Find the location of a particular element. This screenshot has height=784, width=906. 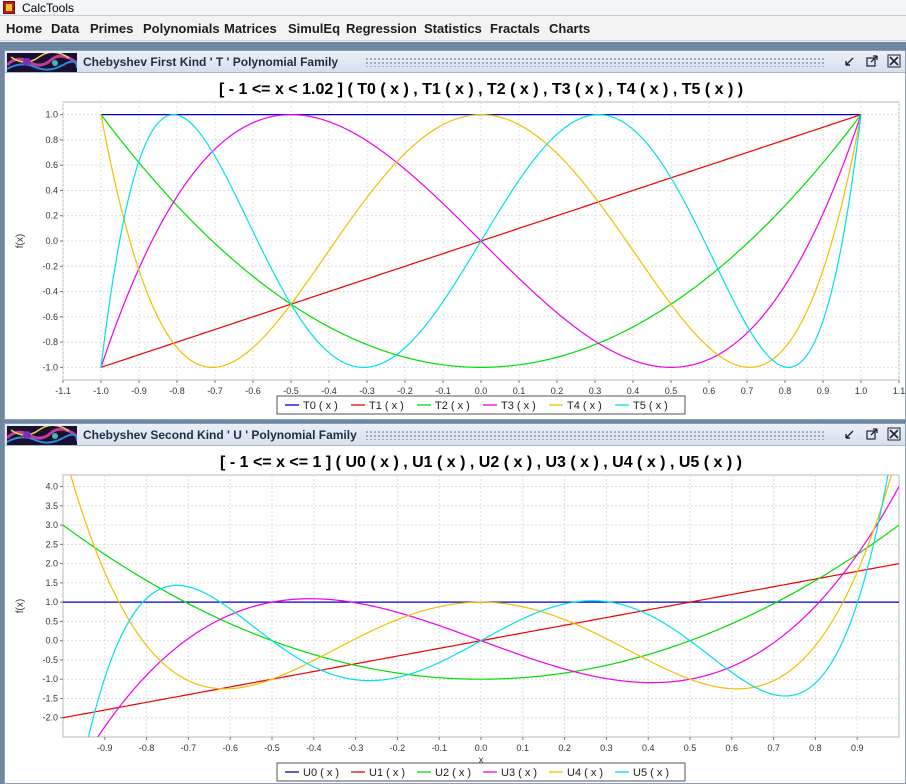

menu-simuleq: SimulEq is located at coordinates (314, 28).